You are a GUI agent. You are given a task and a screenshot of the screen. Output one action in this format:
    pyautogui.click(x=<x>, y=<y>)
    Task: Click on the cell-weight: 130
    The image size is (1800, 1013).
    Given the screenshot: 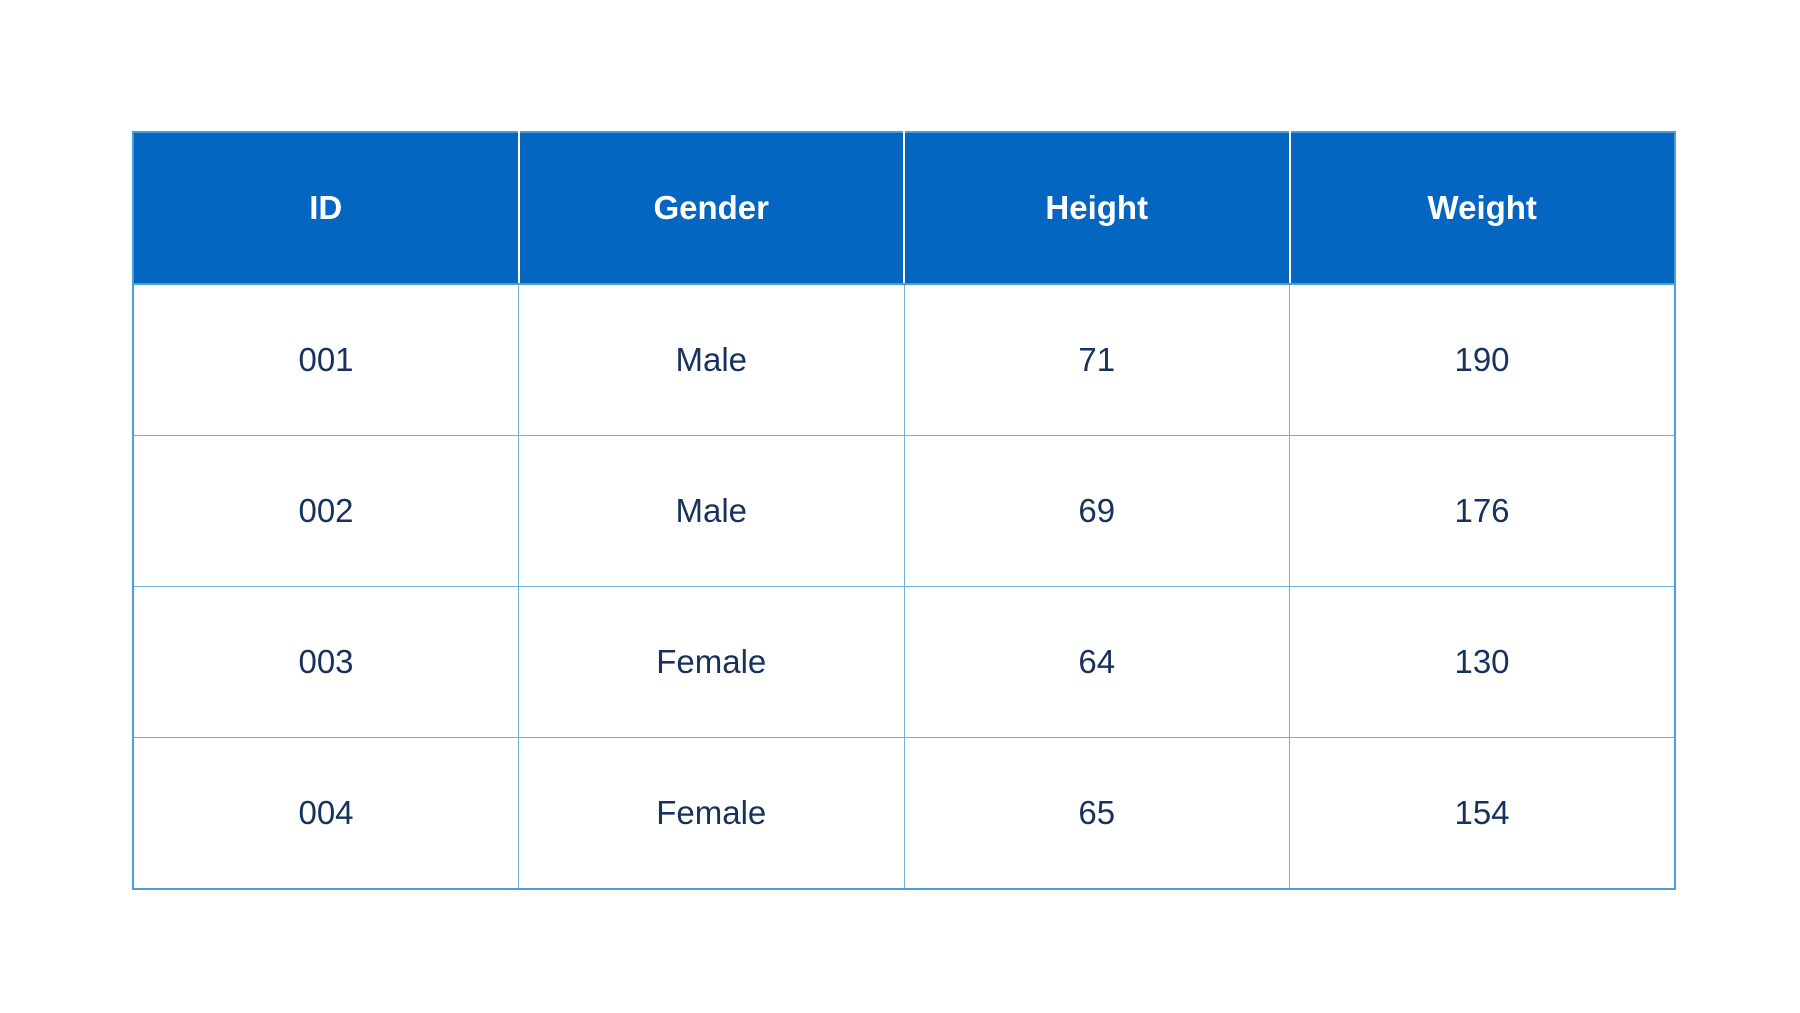 What is the action you would take?
    pyautogui.click(x=1482, y=662)
    